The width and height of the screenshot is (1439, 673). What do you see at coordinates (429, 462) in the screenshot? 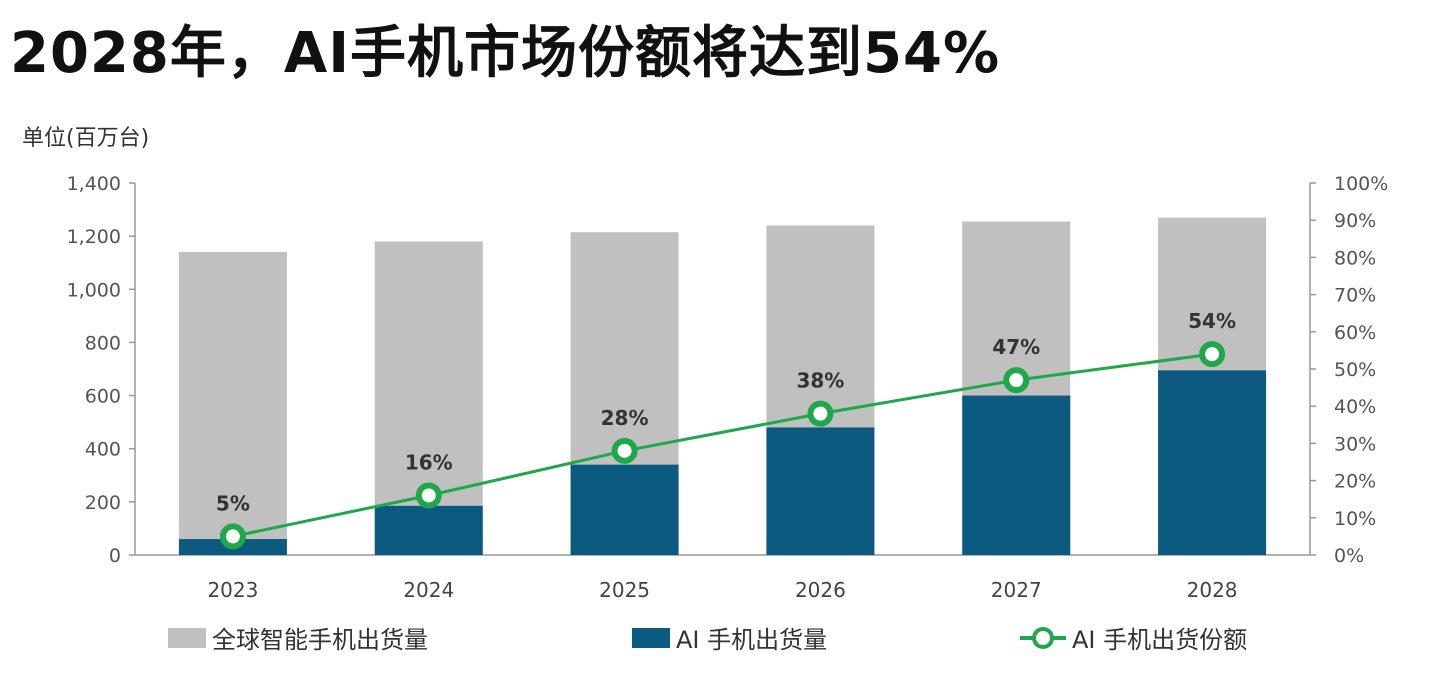
I see `ai-share-label-2024: 16%` at bounding box center [429, 462].